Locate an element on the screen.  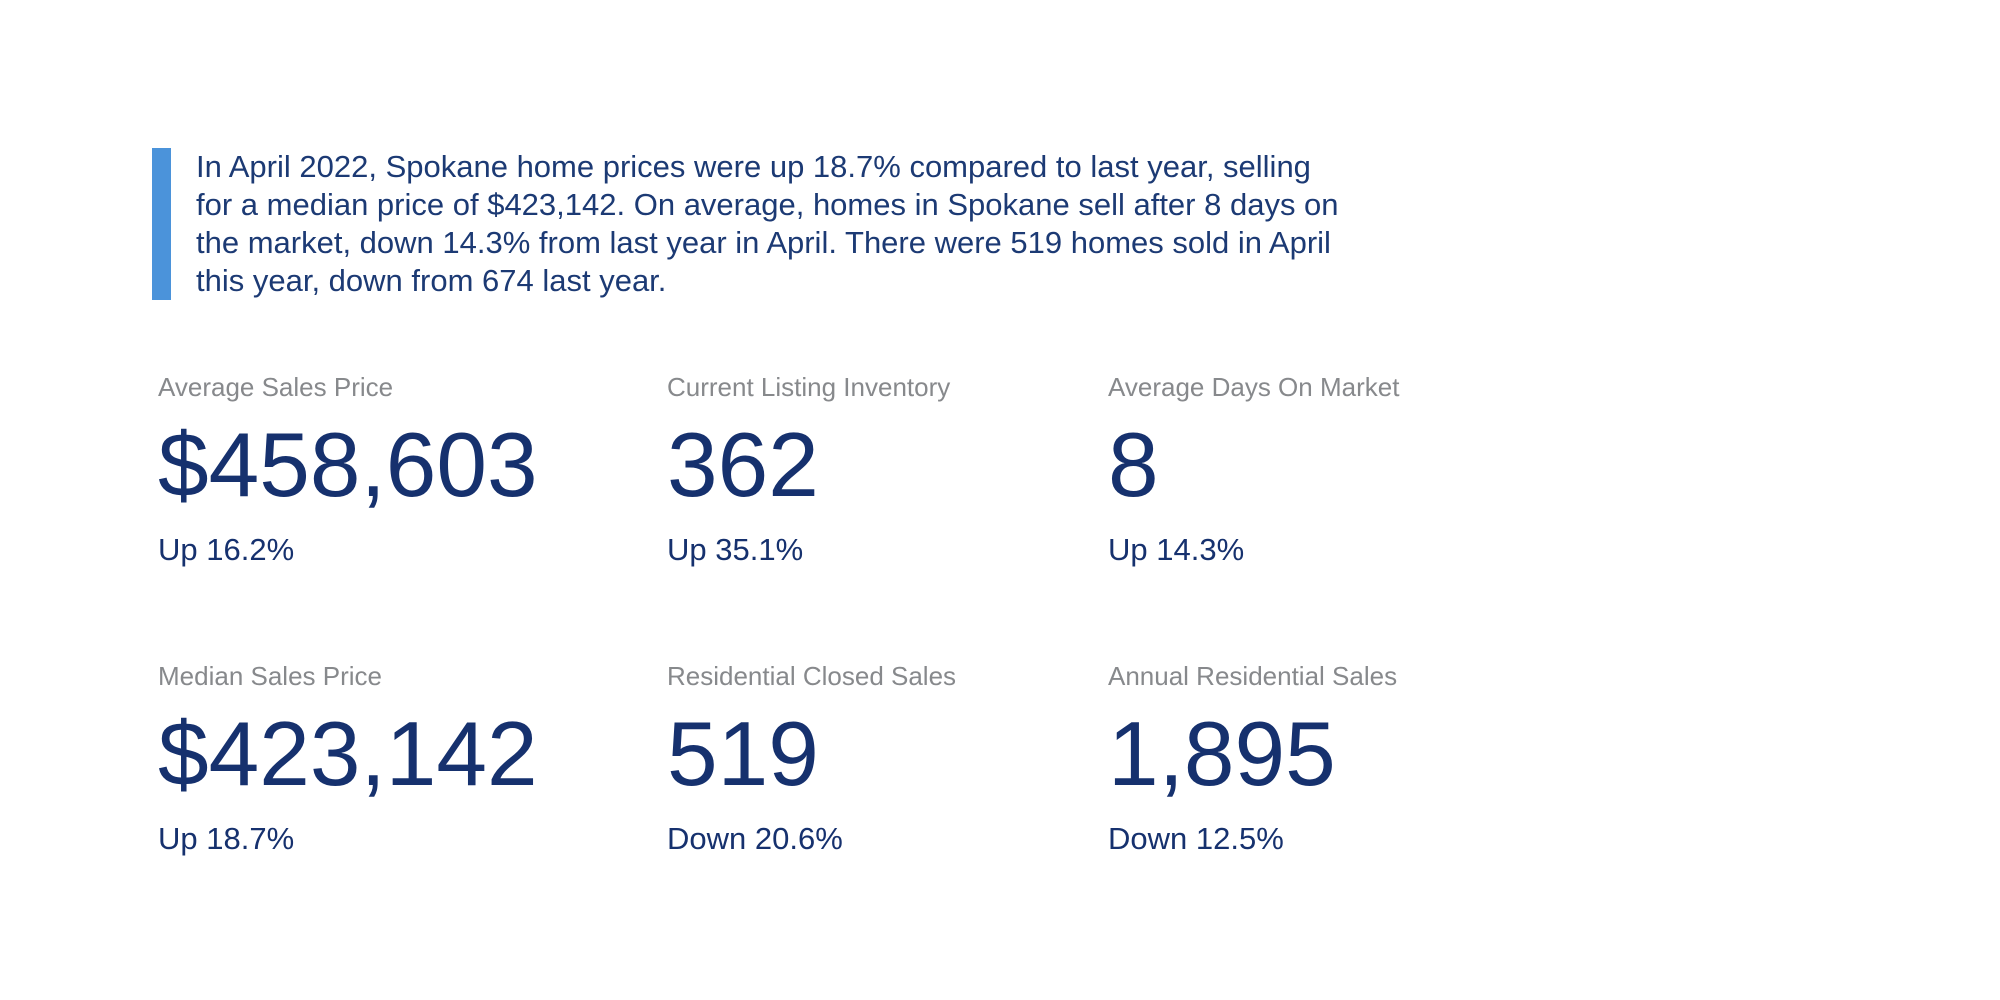
stat-label: Average Sales Price is located at coordinates (276, 387).